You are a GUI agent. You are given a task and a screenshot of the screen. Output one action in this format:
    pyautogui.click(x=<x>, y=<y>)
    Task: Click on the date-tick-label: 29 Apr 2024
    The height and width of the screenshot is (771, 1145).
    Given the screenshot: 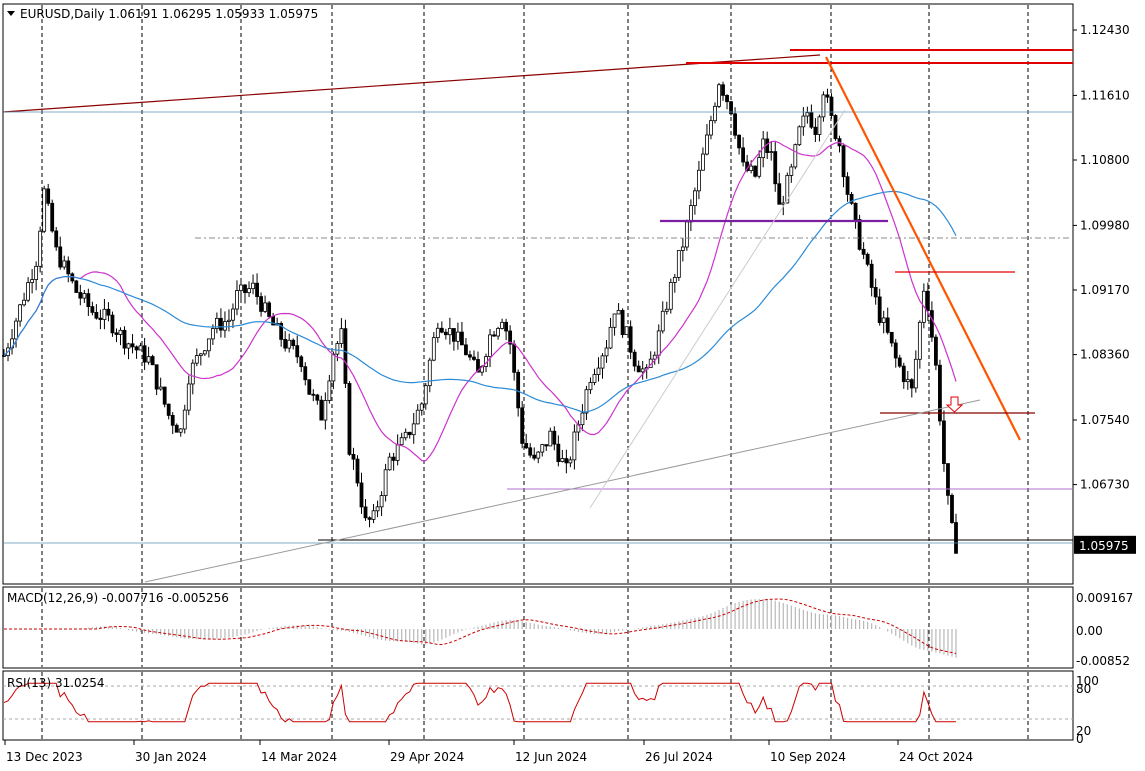 What is the action you would take?
    pyautogui.click(x=427, y=757)
    